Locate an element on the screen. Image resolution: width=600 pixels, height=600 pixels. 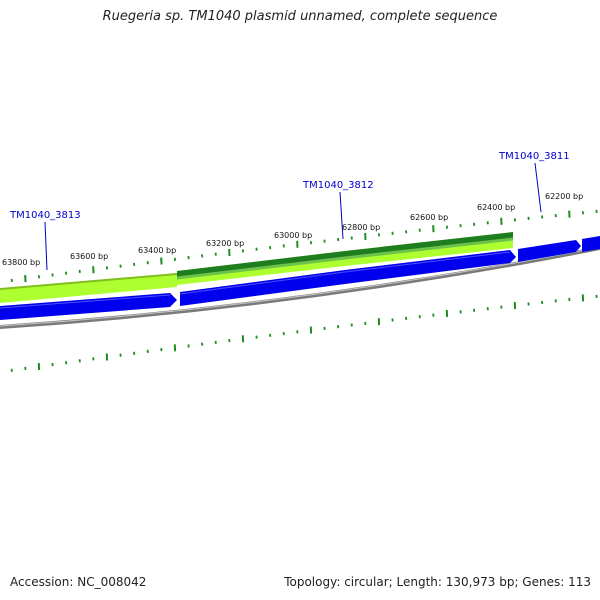
tick-label: 63400 bp is located at coordinates (157, 250).